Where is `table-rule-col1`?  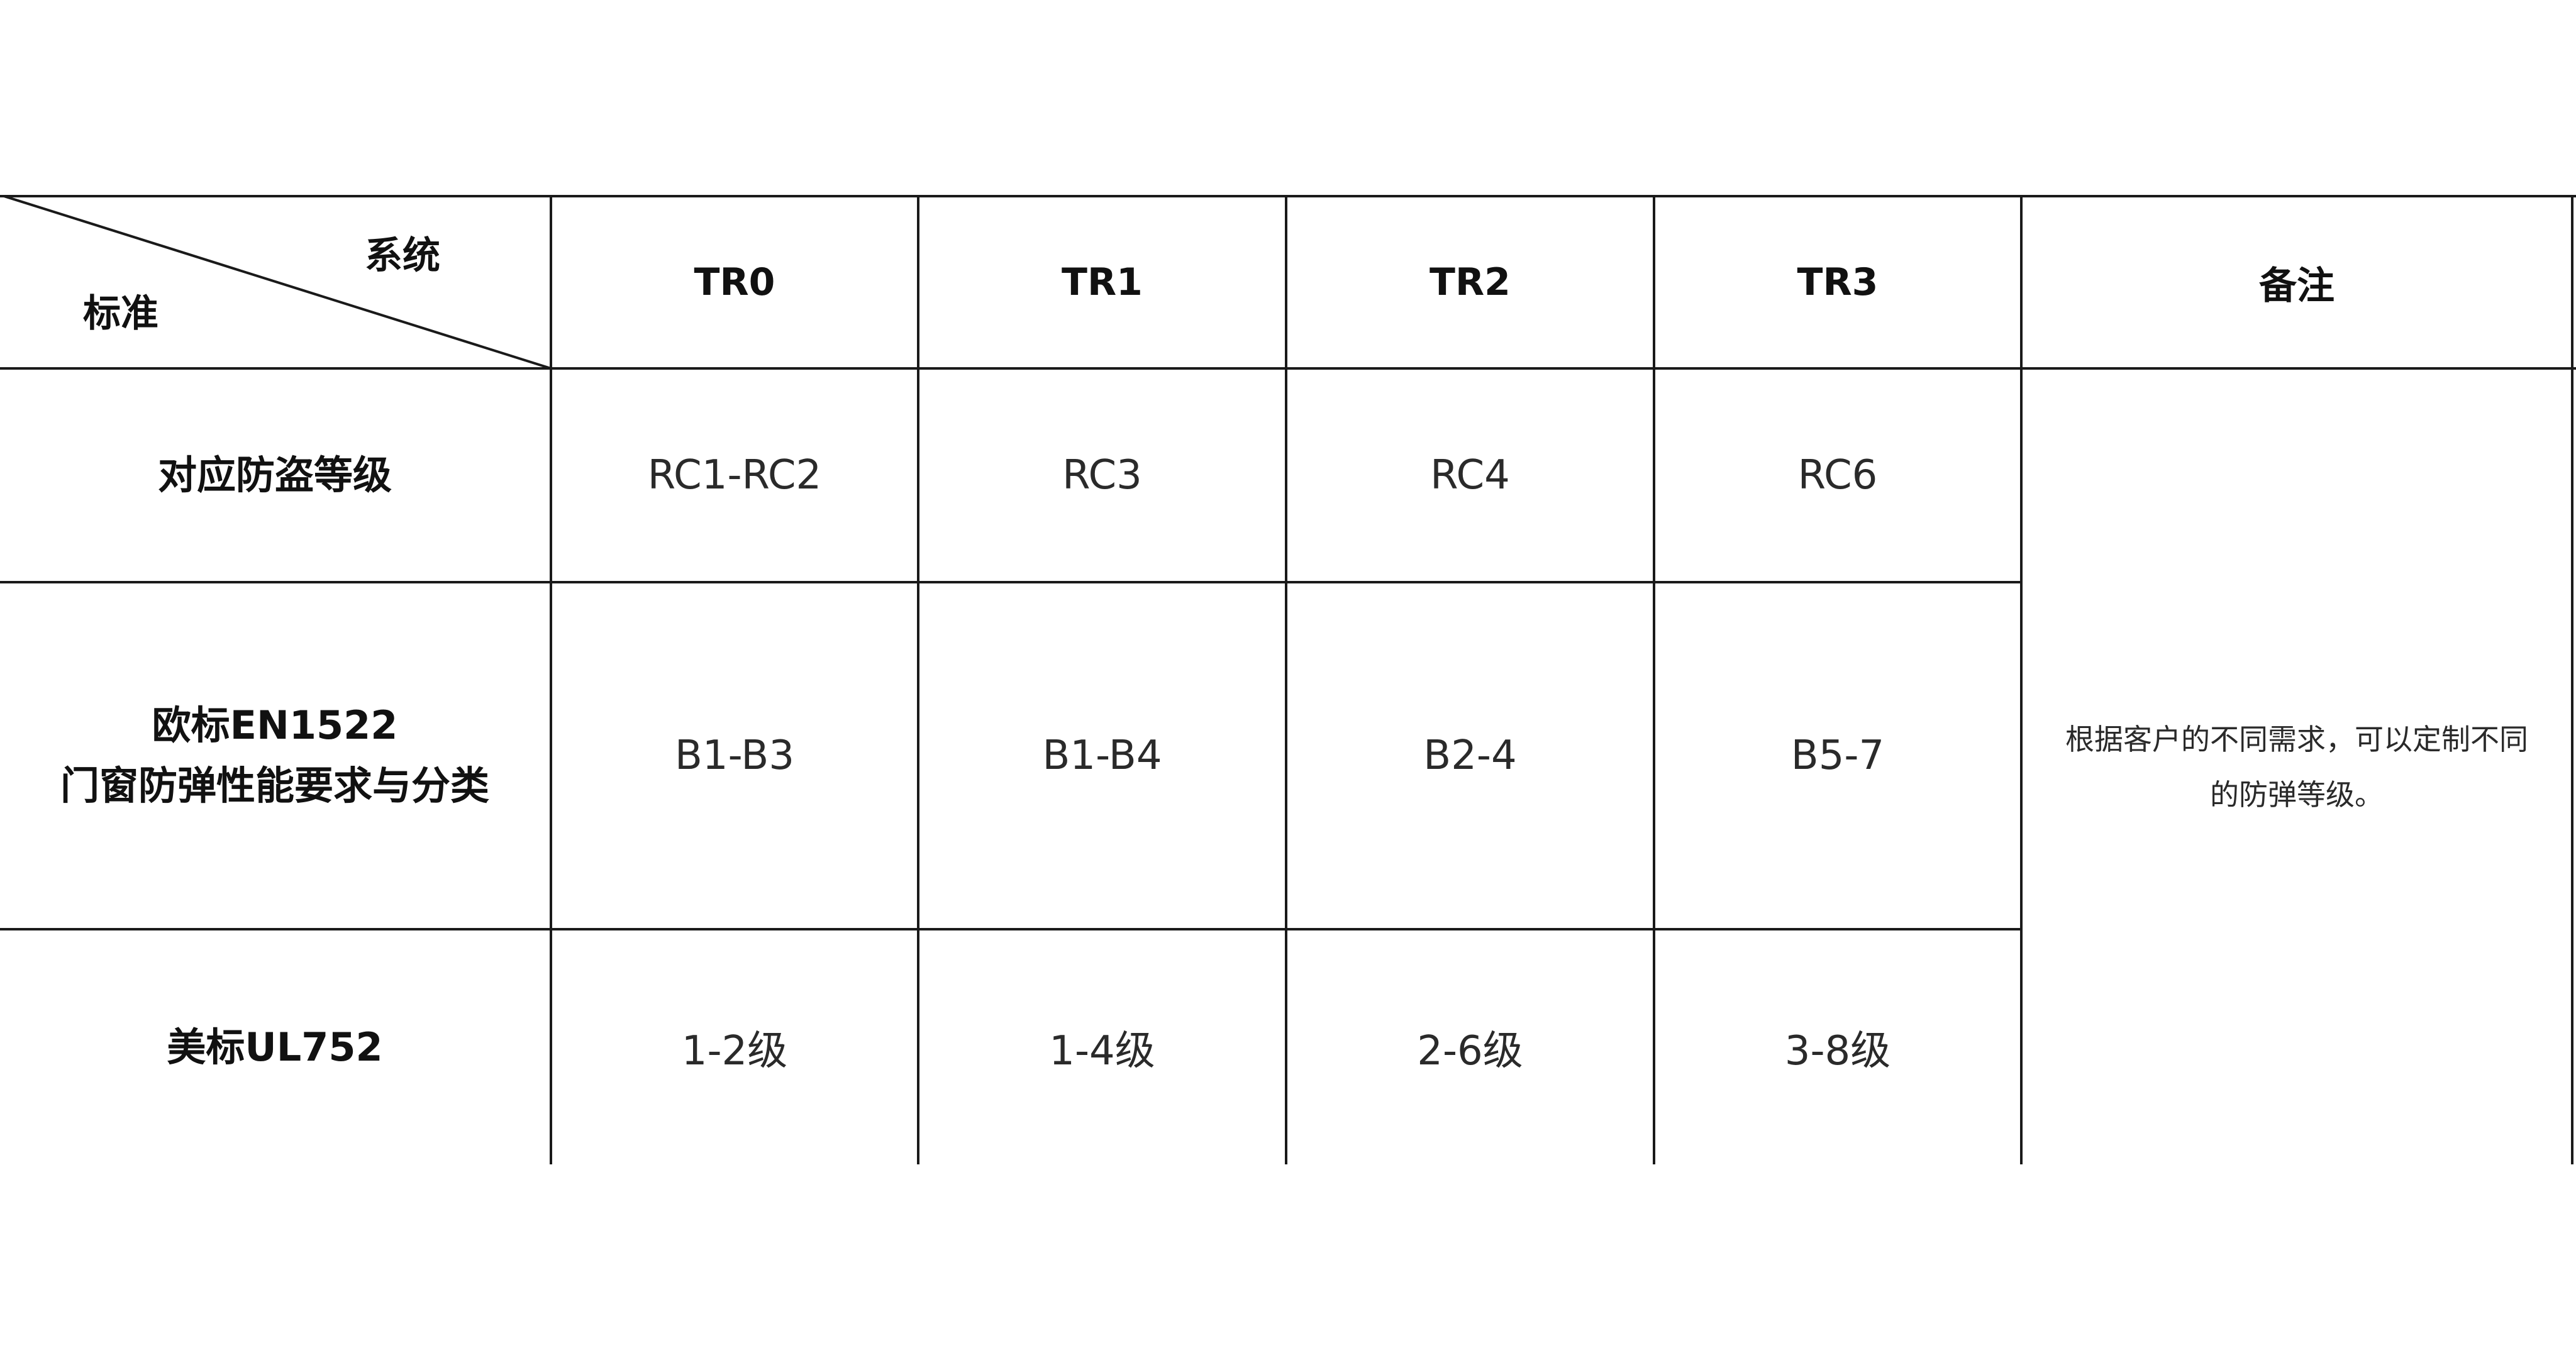 table-rule-col1 is located at coordinates (551, 679).